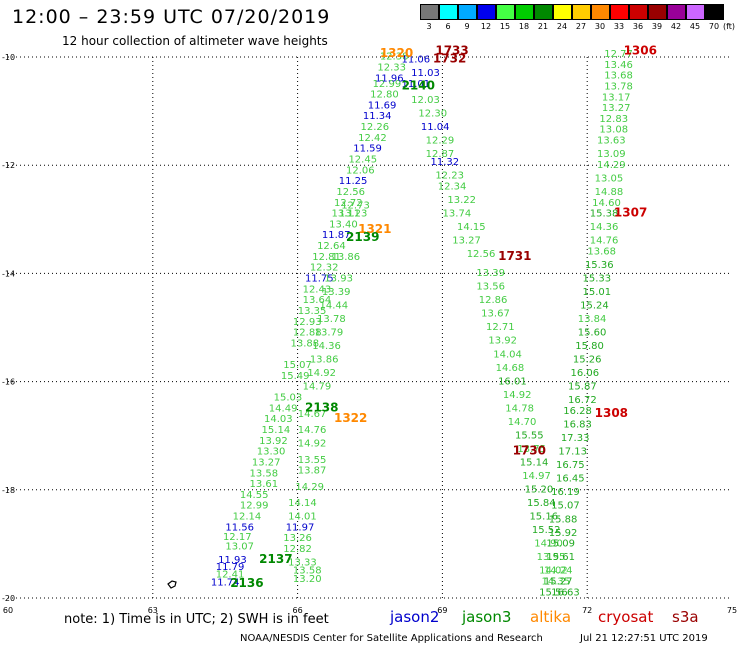 This screenshot has height=650, width=740. Describe the element at coordinates (695, 26) in the screenshot. I see `legend-label: 45` at that location.